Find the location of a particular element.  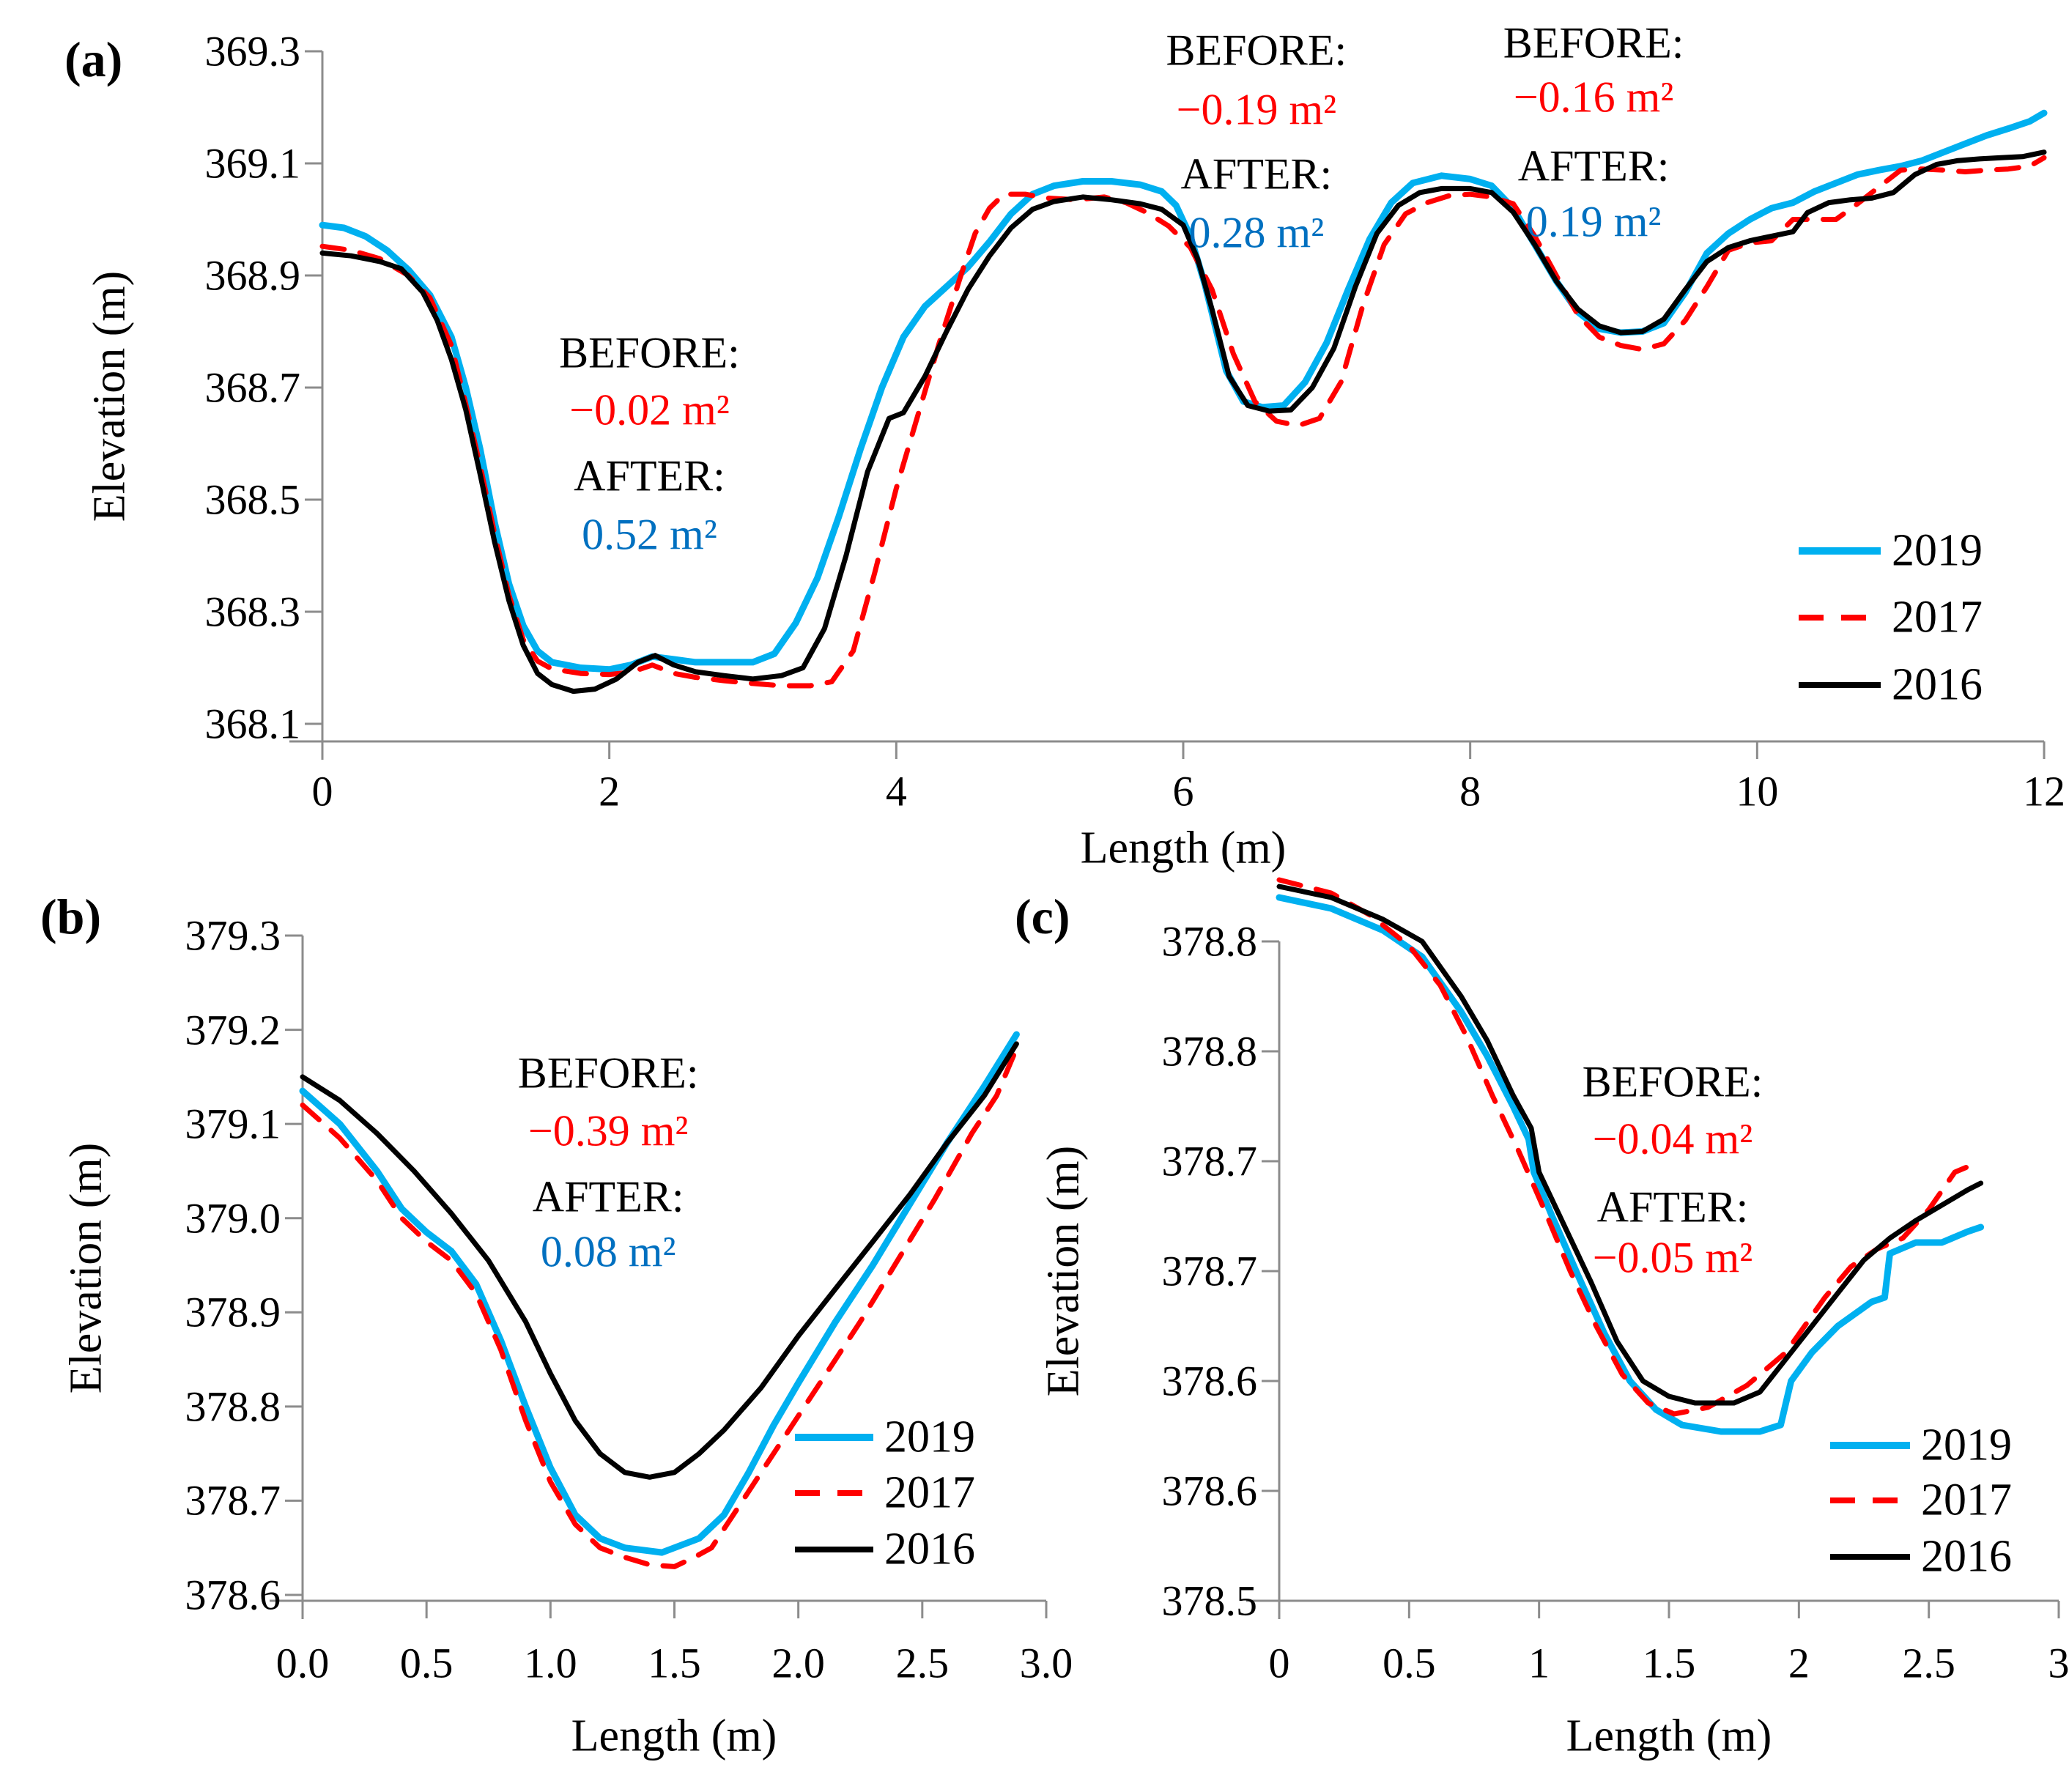

legend-label-2016-c: 2016 is located at coordinates (1966, 1556).